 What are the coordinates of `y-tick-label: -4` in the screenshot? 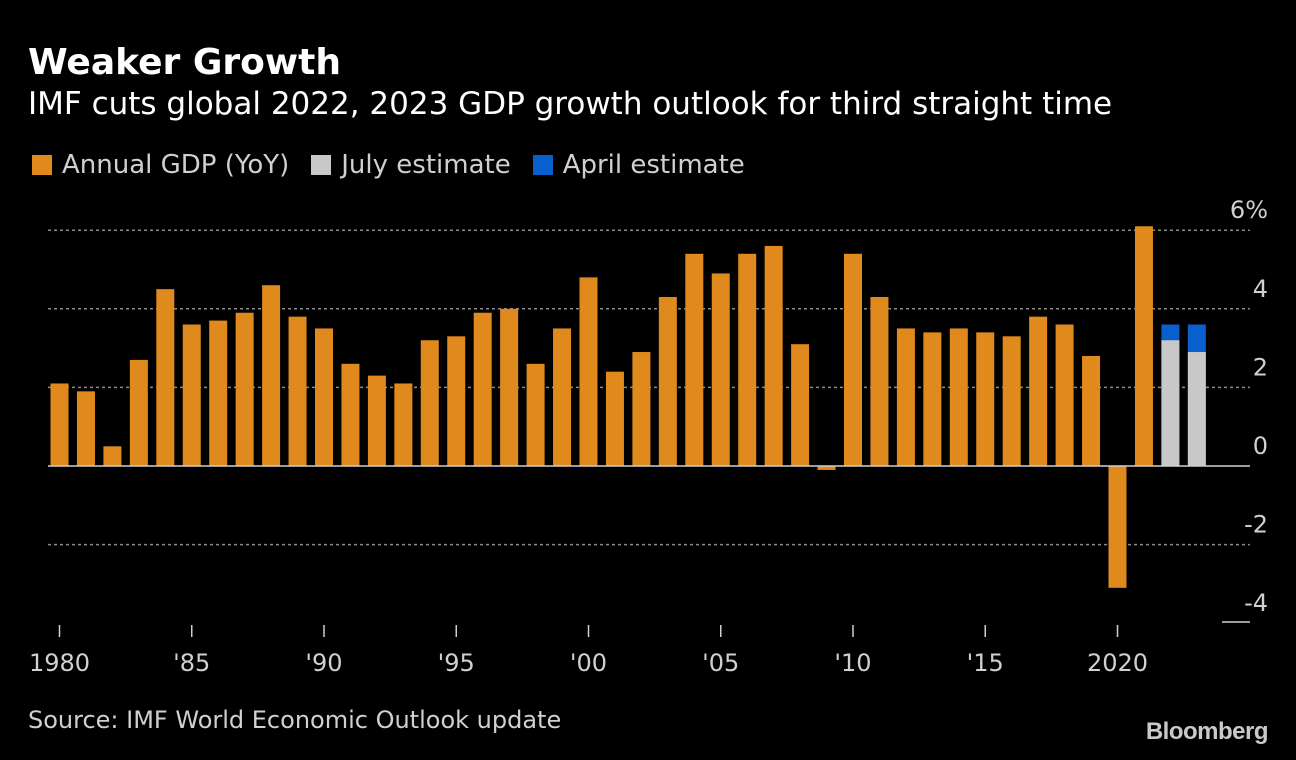 It's located at (1256, 603).